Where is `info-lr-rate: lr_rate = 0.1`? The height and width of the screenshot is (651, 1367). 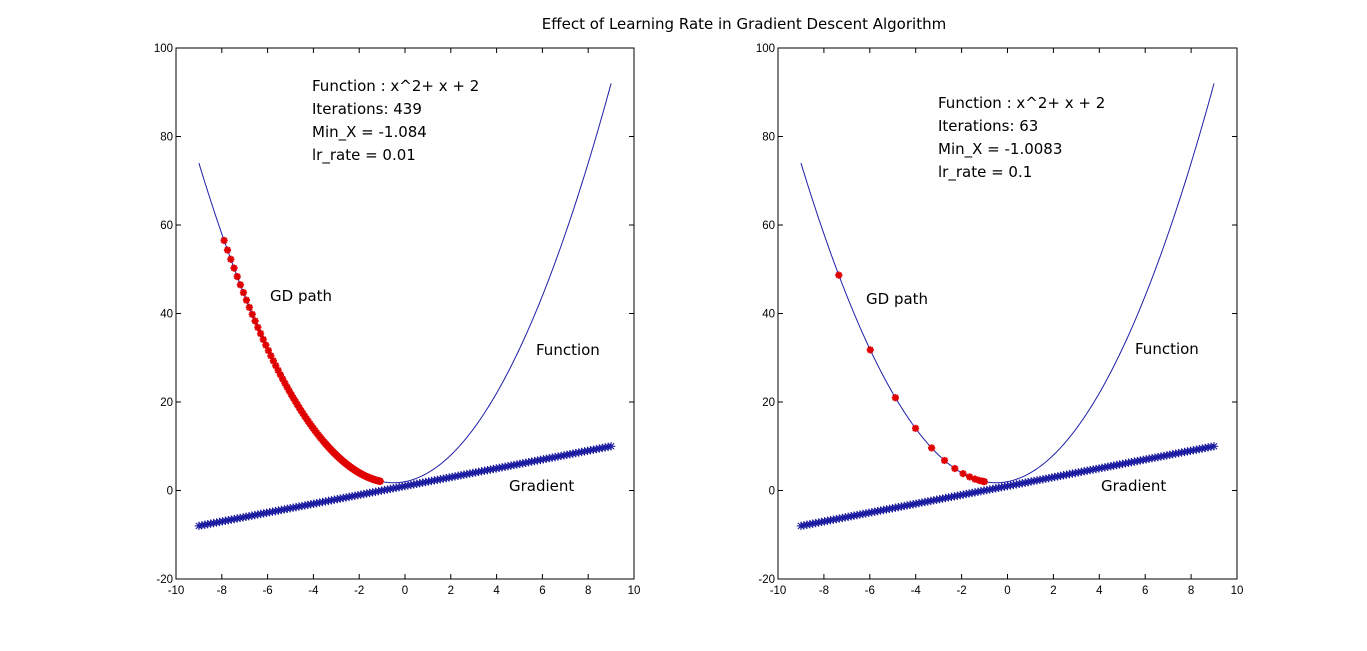
info-lr-rate: lr_rate = 0.1 is located at coordinates (985, 172).